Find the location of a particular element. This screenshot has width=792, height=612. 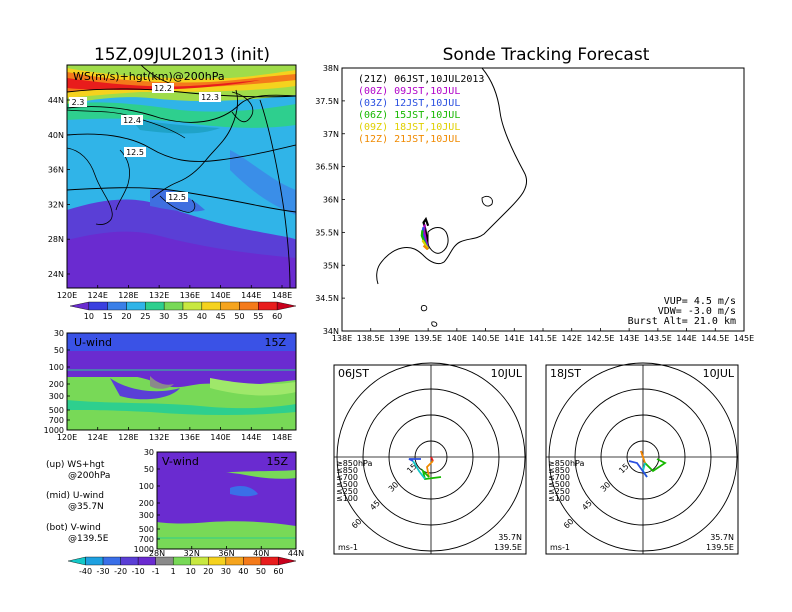

x-tick-label: 144.5E is located at coordinates (715, 338).